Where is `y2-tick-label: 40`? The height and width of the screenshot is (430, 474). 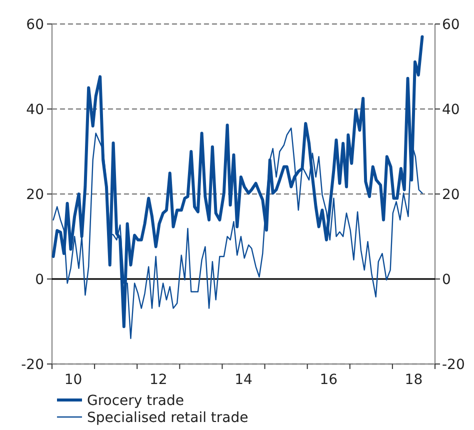 y2-tick-label: 40 is located at coordinates (451, 110).